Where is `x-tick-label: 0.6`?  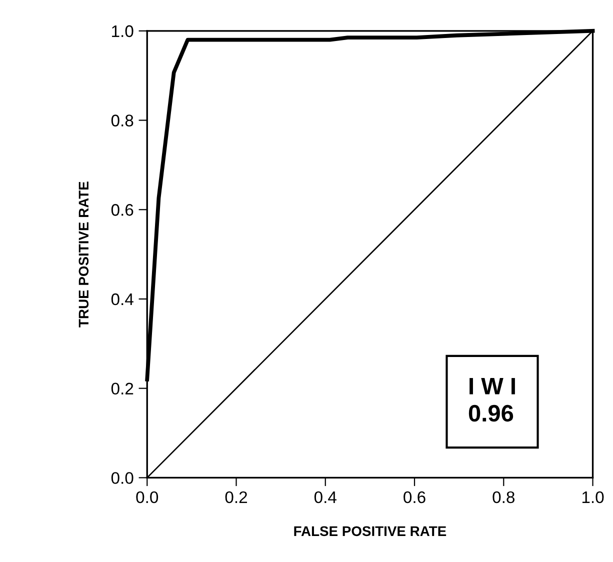 x-tick-label: 0.6 is located at coordinates (415, 497).